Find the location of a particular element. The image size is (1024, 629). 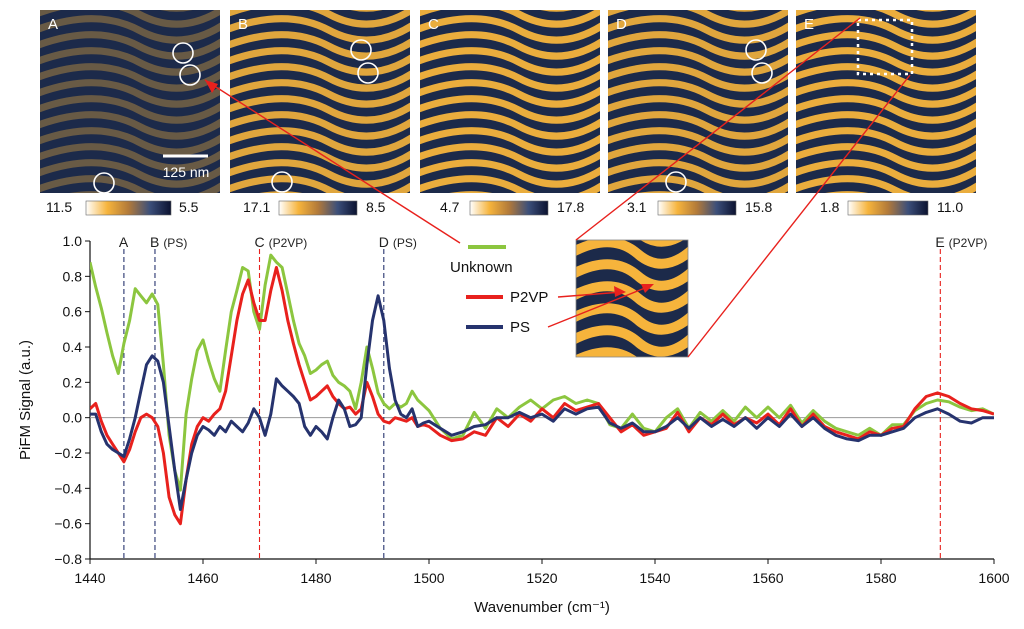

y-tick-label: −0.6 is located at coordinates (68, 524).